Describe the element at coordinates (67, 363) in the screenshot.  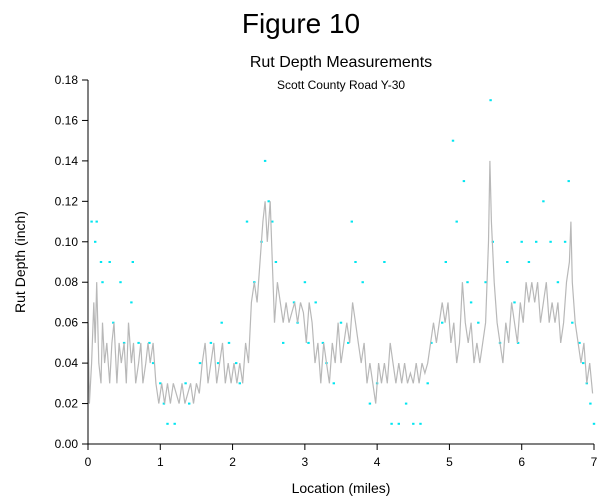
I see `y-tick-label: 0.04` at that location.